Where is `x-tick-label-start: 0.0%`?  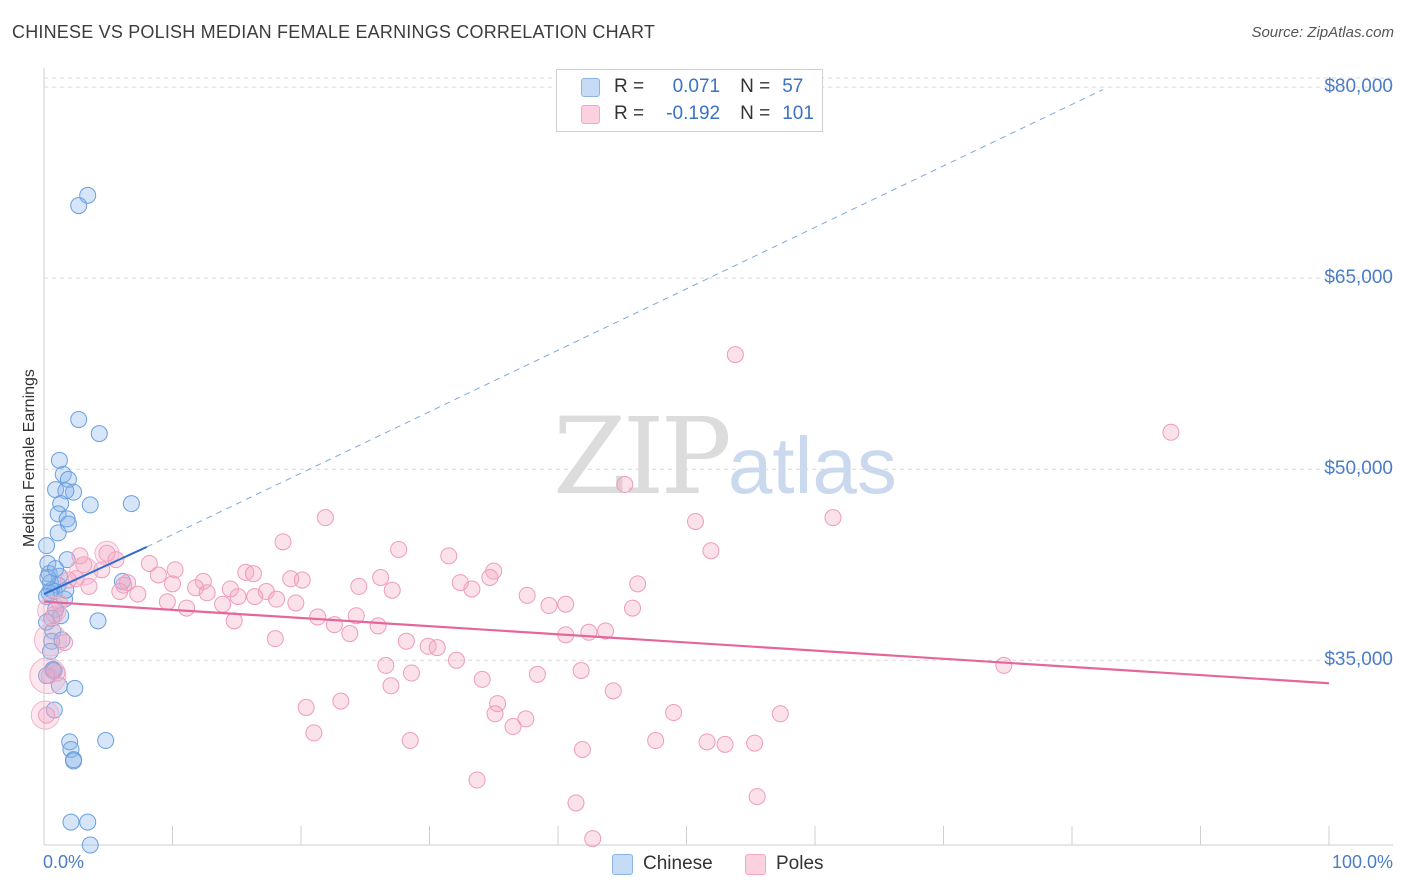
x-tick-label-start: 0.0% is located at coordinates (64, 862).